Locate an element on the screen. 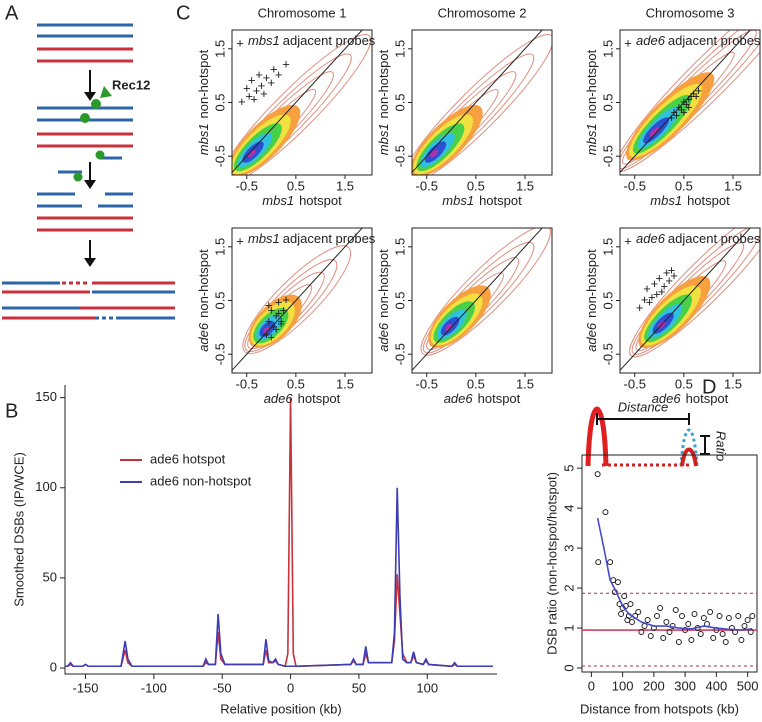  x-tick-label: -100 is located at coordinates (154, 687).